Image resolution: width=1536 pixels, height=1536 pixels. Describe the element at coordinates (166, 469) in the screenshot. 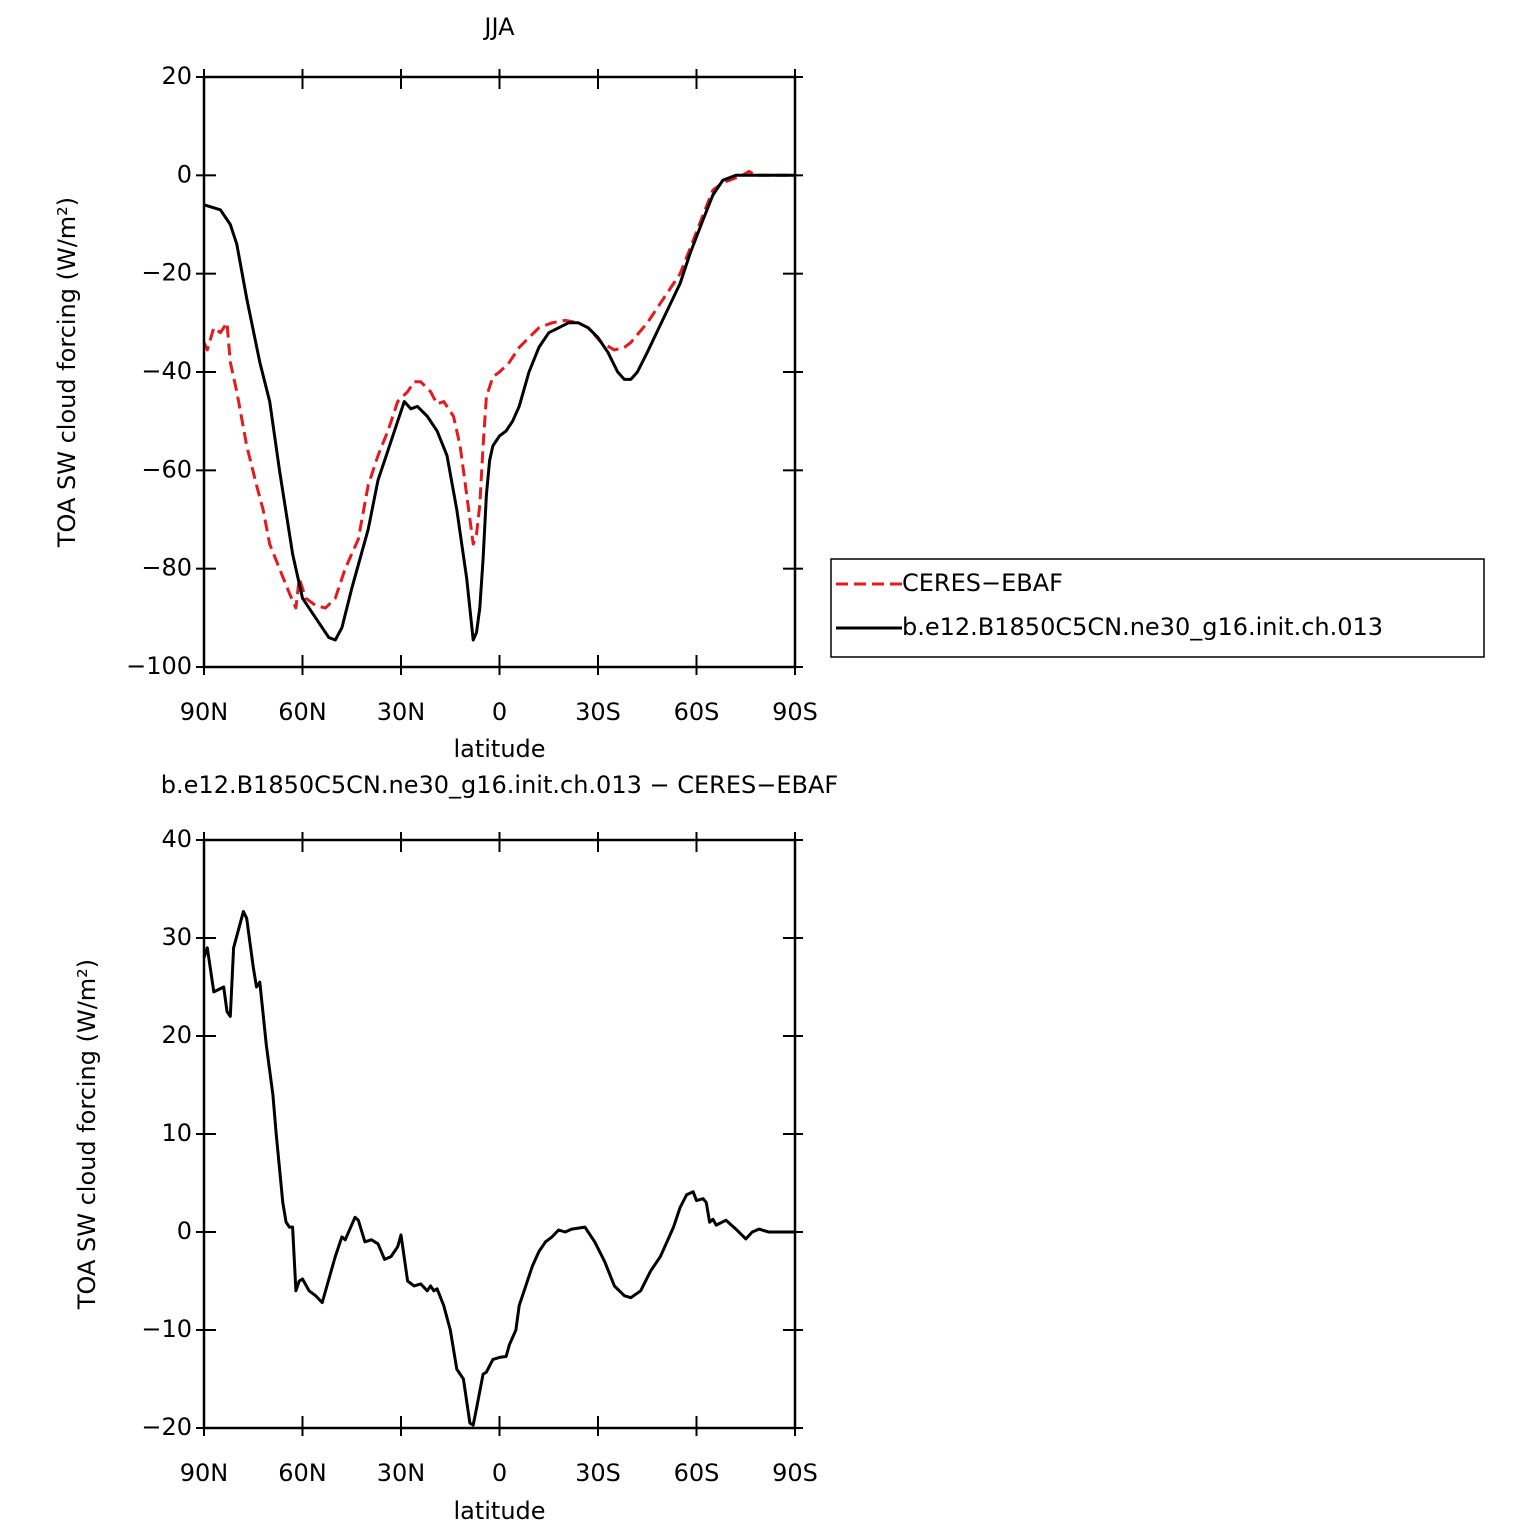

I see `y-tick-label: −60` at that location.